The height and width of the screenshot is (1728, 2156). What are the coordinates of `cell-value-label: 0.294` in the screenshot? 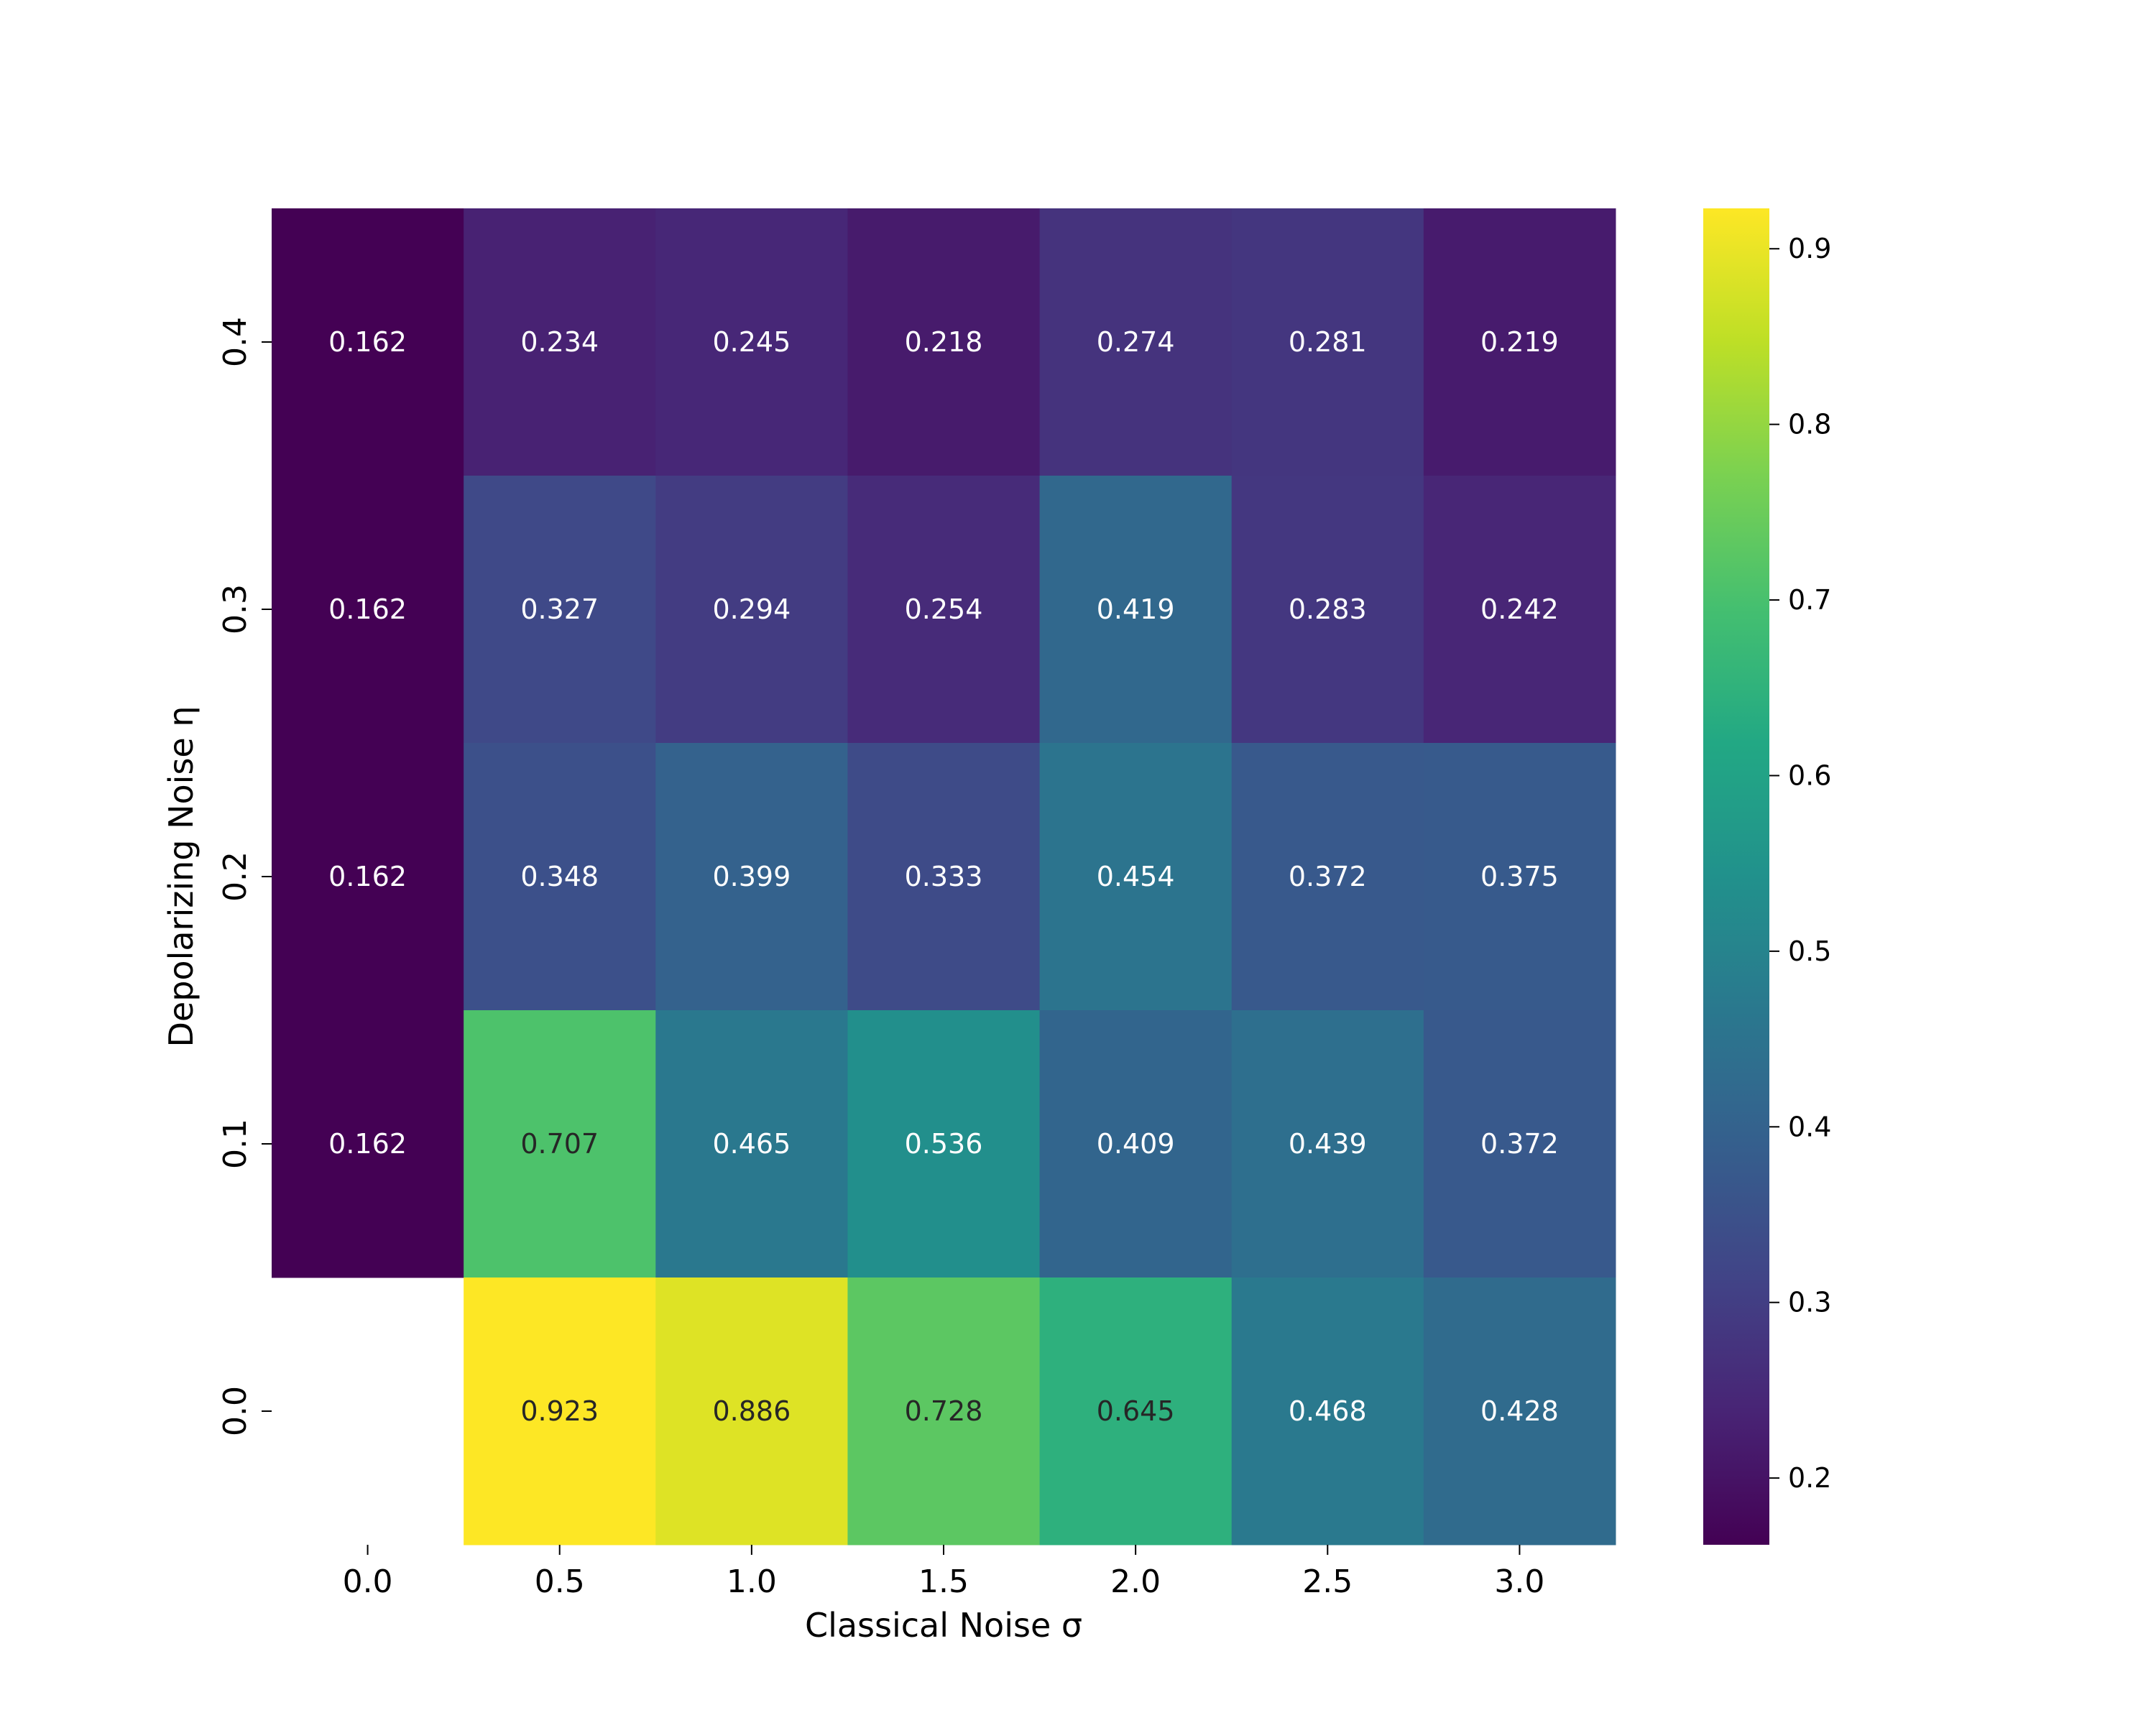 It's located at (751, 609).